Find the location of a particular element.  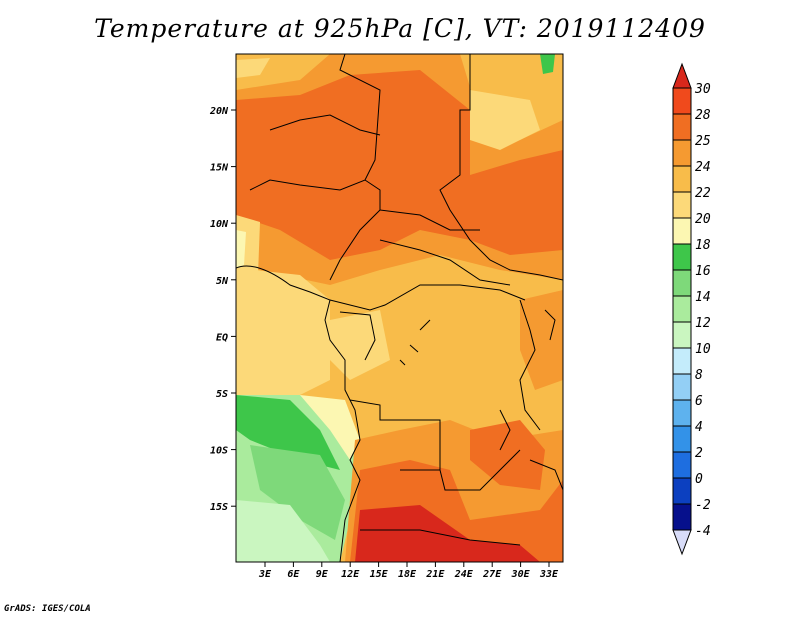

lon-tick-label: 21E is located at coordinates (435, 574).